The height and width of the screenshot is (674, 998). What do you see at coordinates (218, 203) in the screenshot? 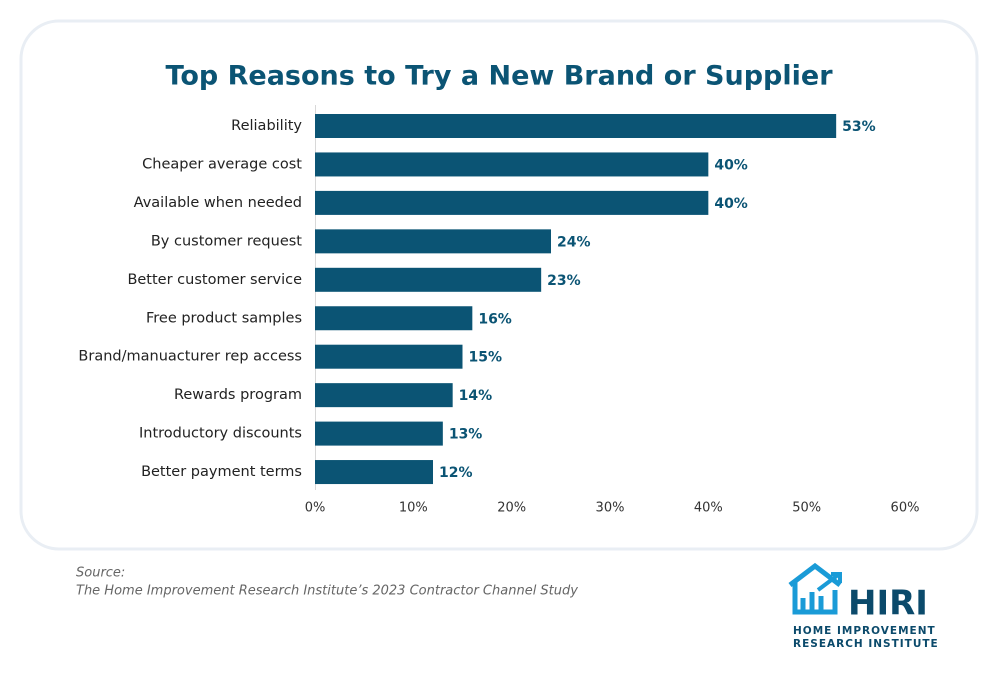
I see `y-tick-label: Available when needed` at bounding box center [218, 203].